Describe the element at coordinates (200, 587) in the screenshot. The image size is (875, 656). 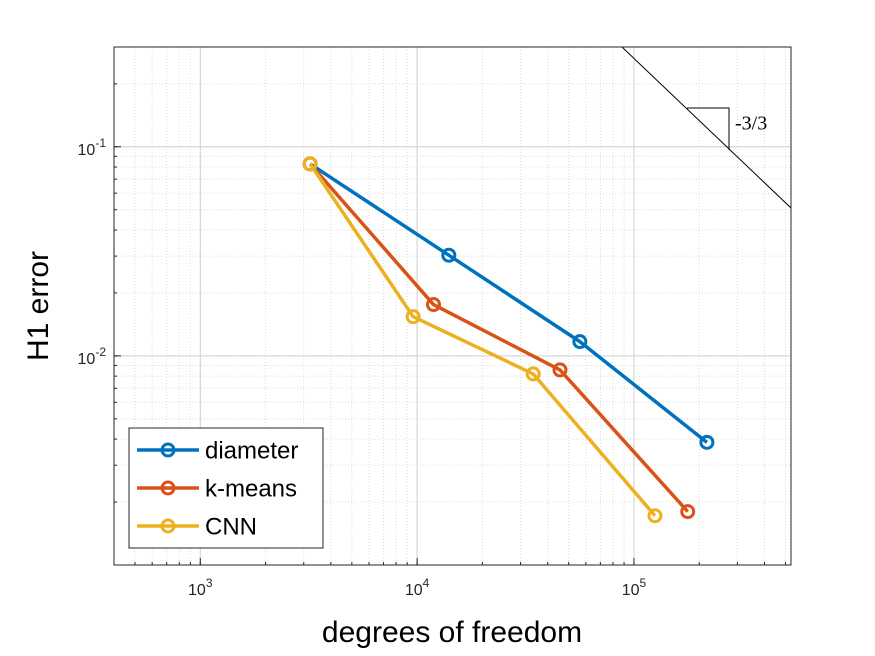
I see `tick-label: 10³` at that location.